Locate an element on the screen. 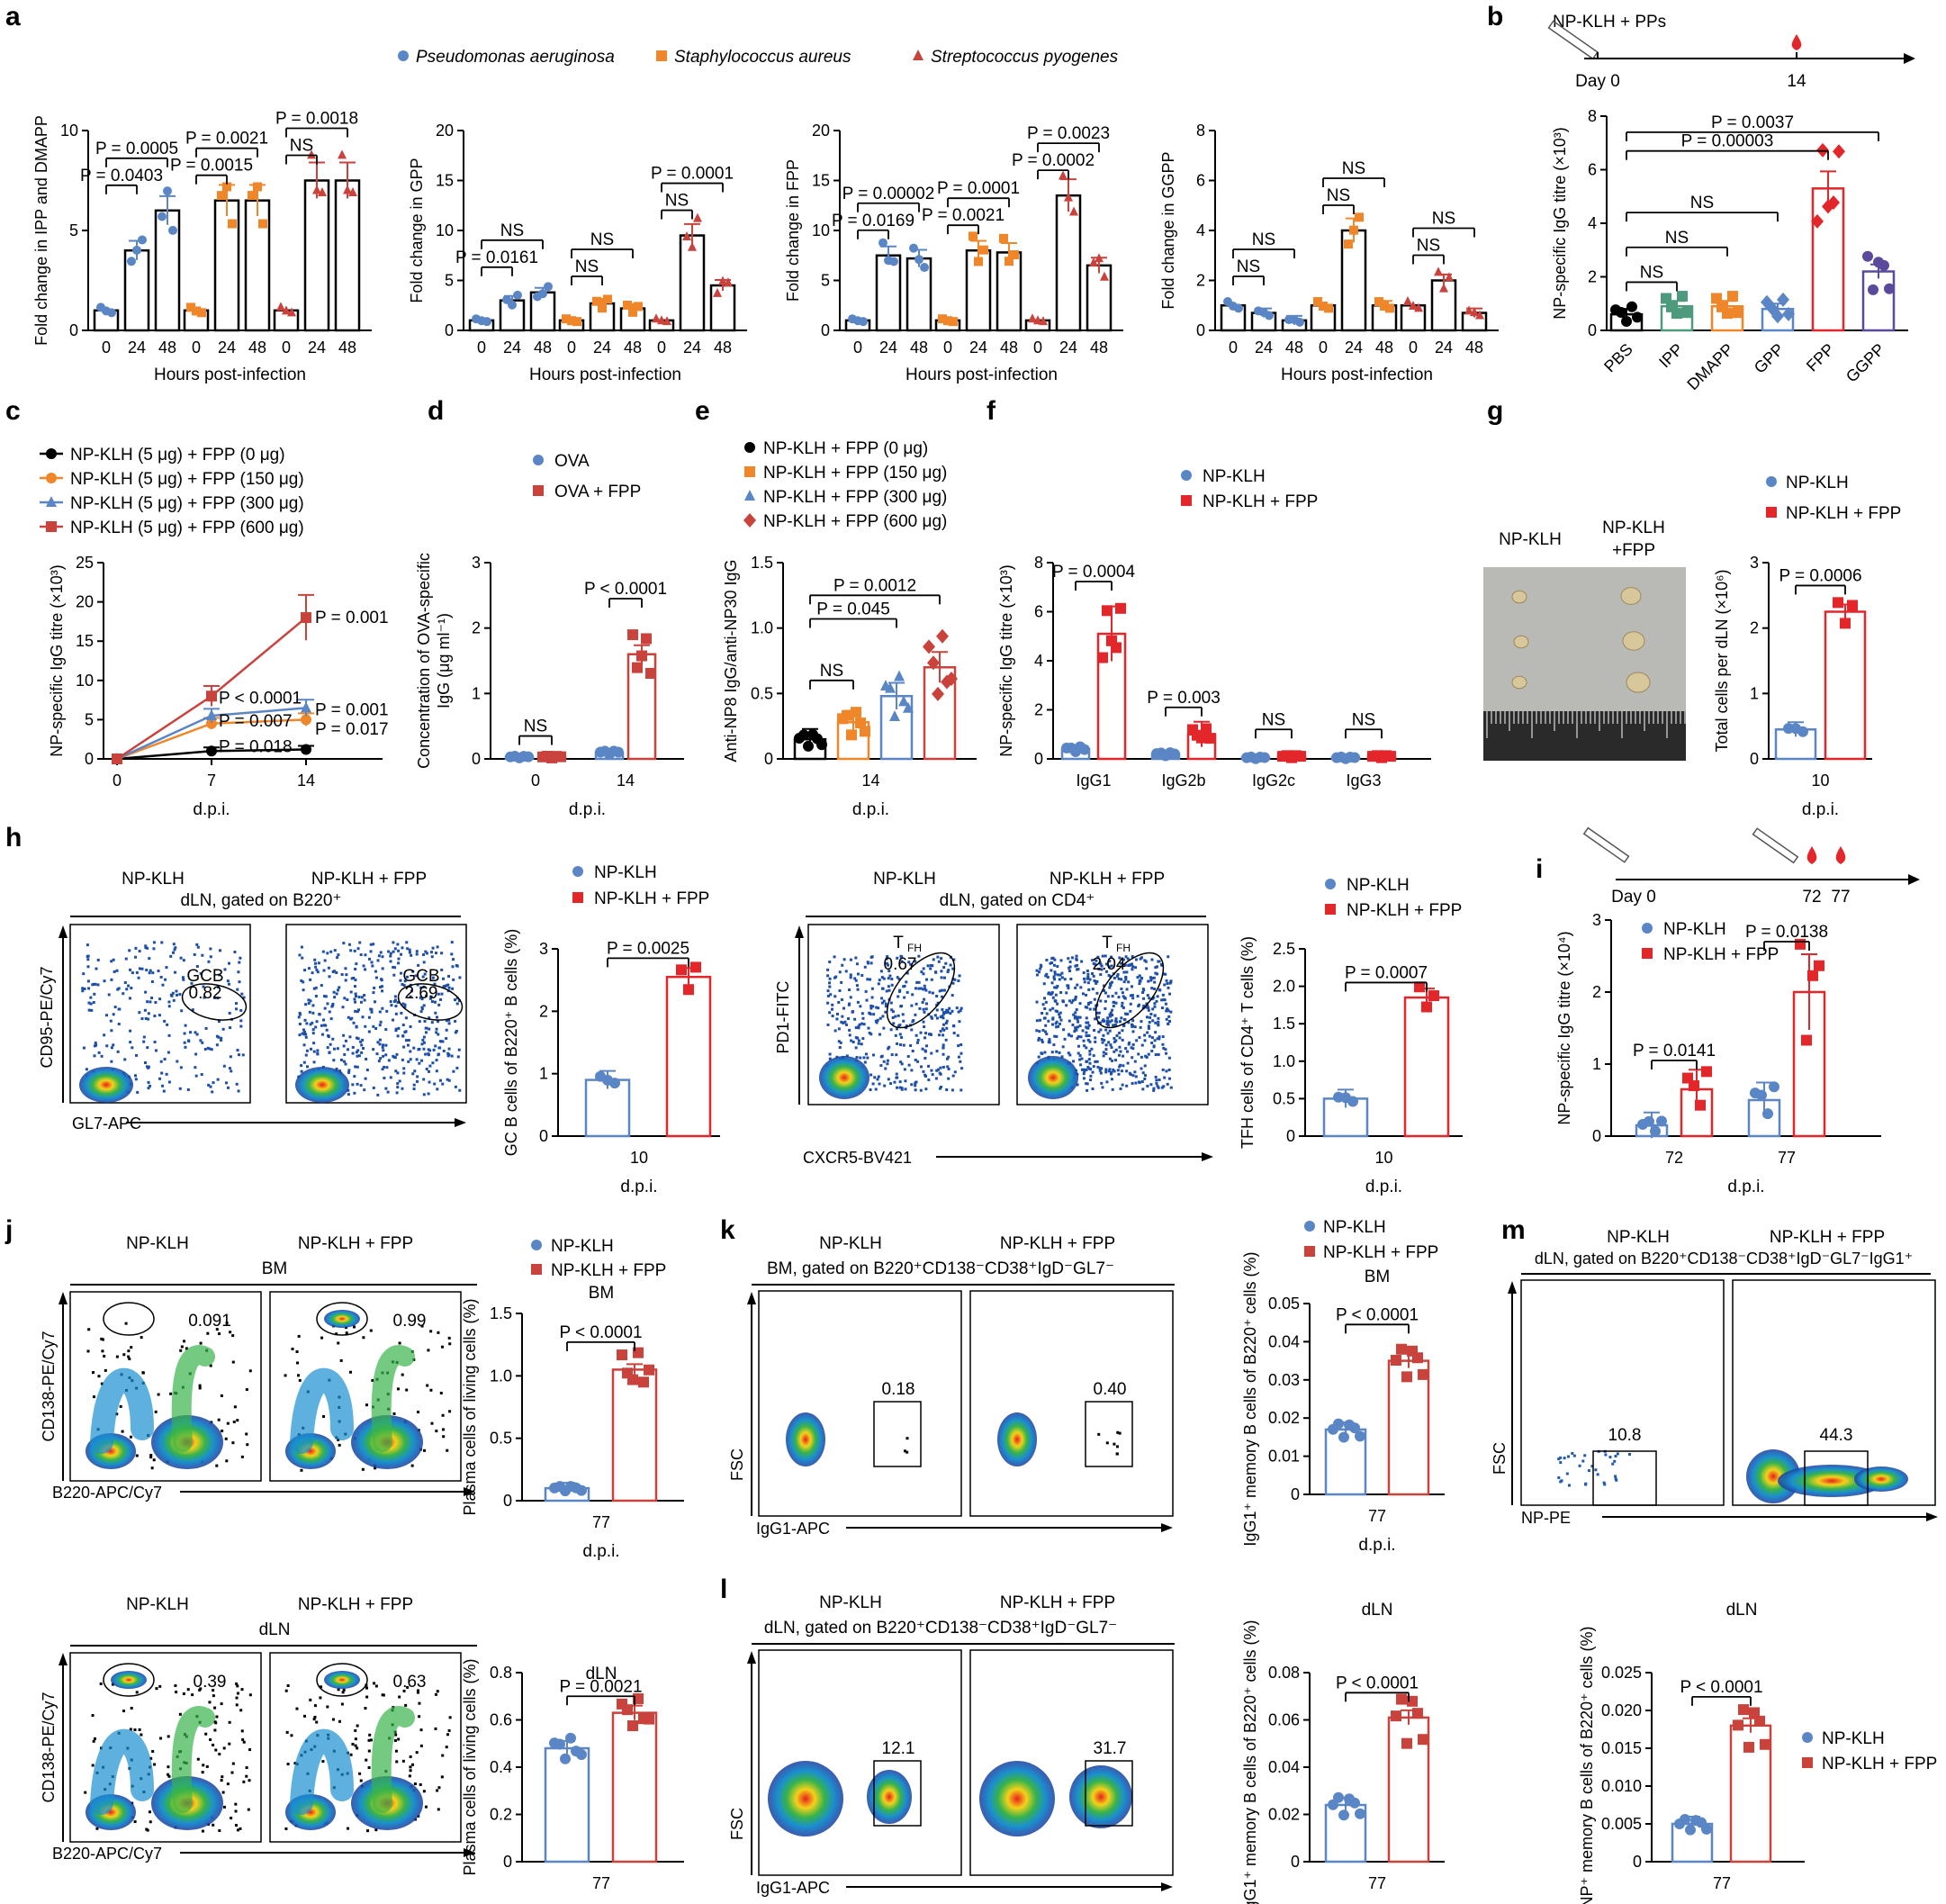  p-value-label: NS is located at coordinates (535, 726).